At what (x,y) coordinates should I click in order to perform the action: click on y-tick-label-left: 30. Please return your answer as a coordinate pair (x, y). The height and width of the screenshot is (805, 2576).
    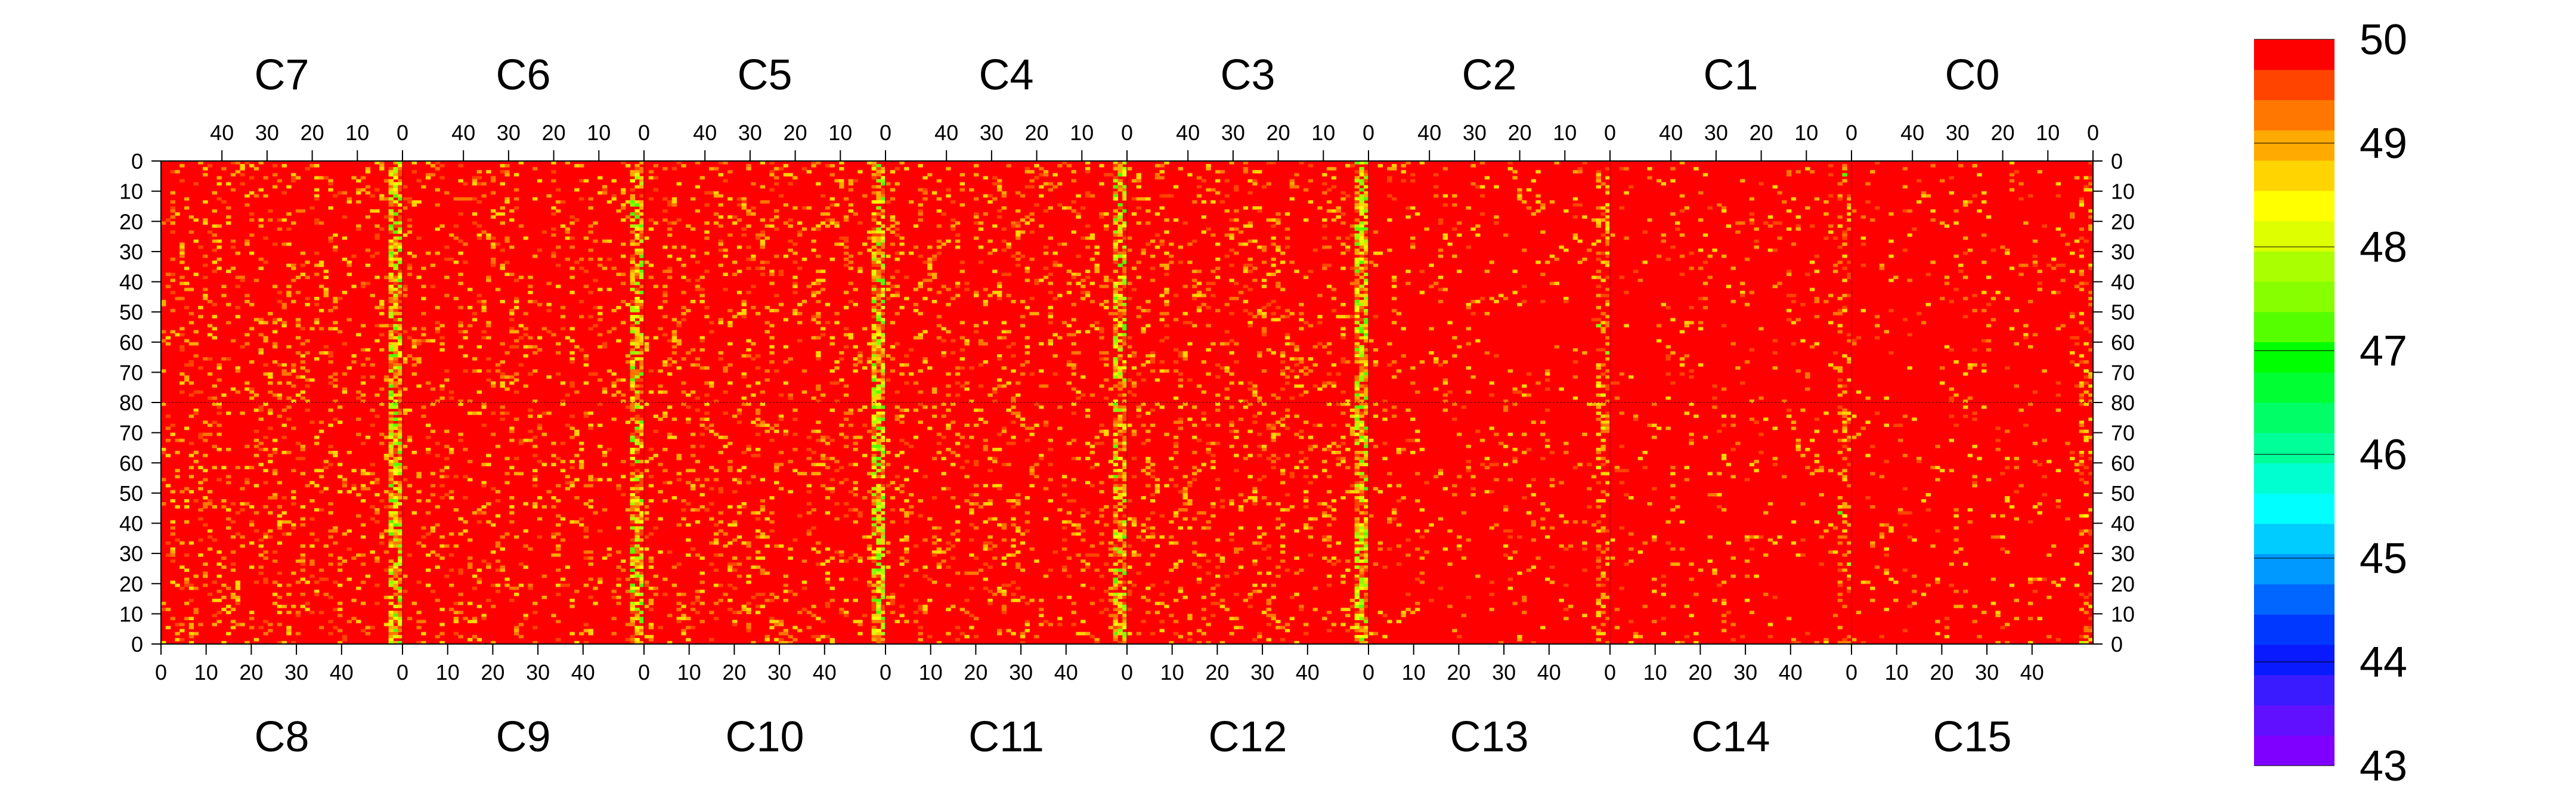
    Looking at the image, I should click on (131, 554).